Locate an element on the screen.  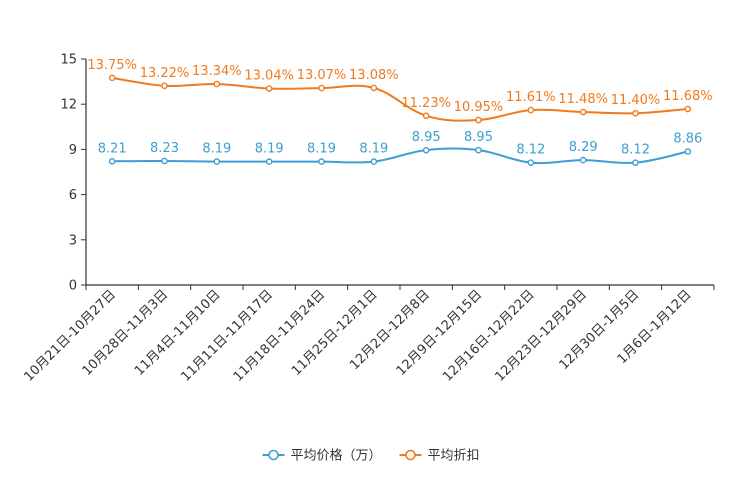
x-tick-label: 12月16日-12月22日 is located at coordinates (488, 335).